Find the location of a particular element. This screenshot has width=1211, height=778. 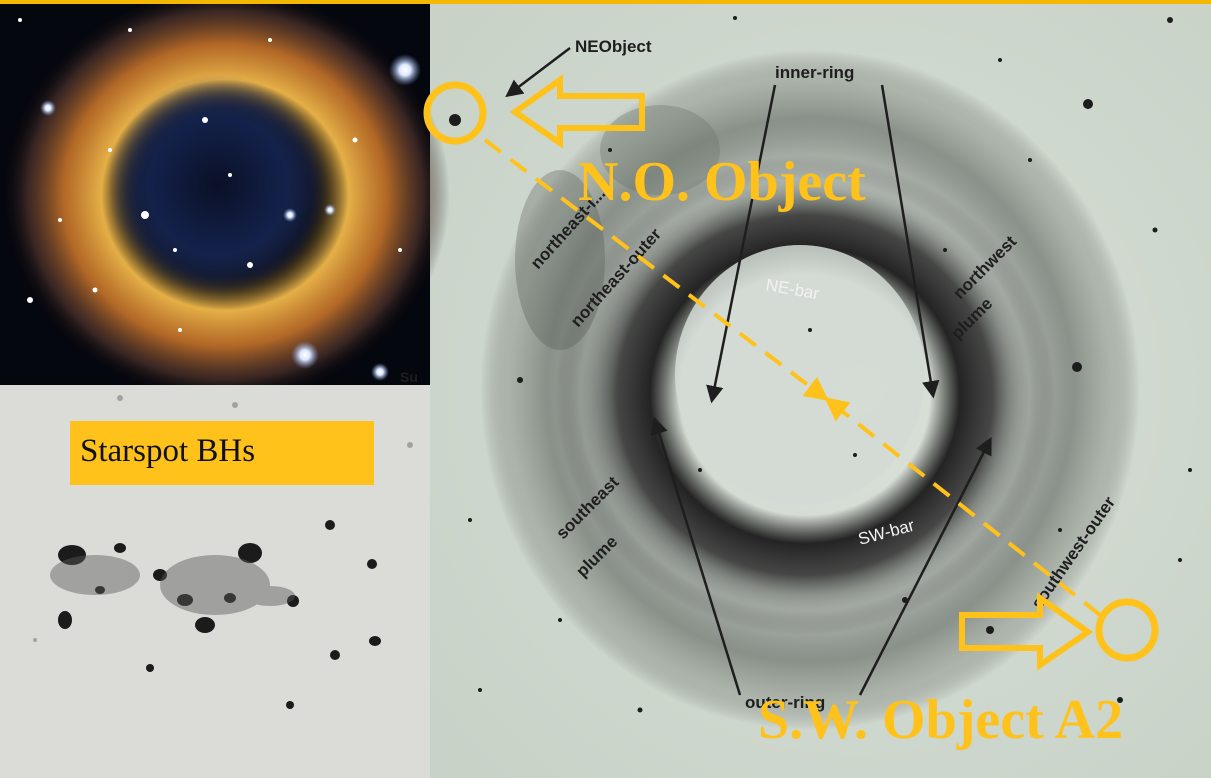

ne-object-circle-marker-icon is located at coordinates (455, 113).